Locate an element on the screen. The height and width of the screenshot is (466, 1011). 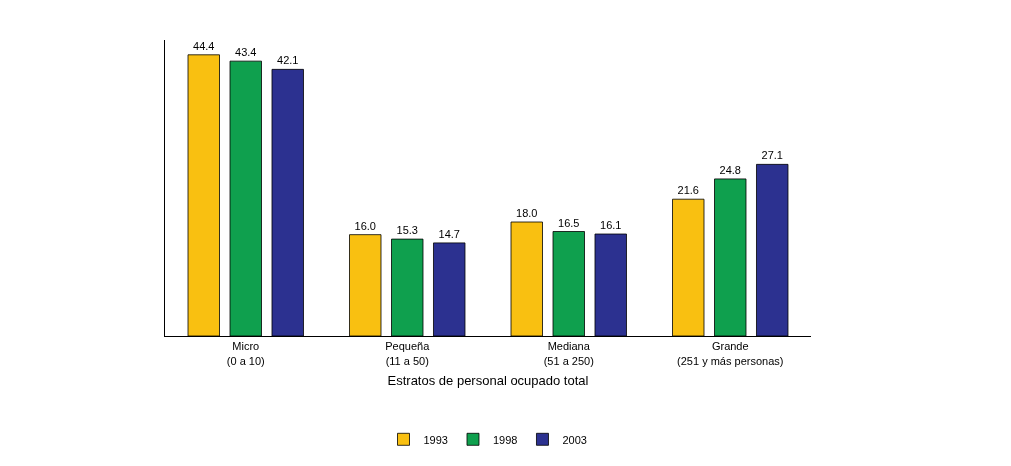
x-tick-label: Pequeña (11 a 50) is located at coordinates (408, 353).